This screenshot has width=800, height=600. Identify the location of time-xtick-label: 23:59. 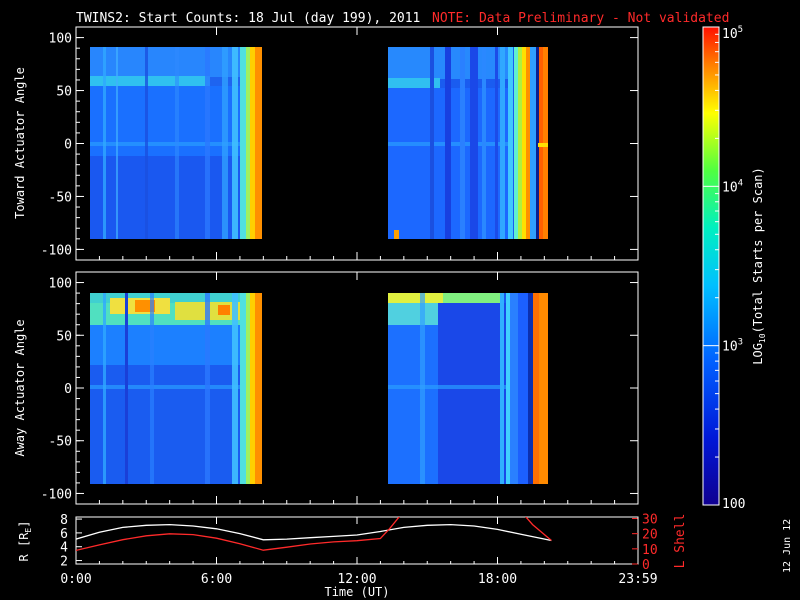
(637, 579).